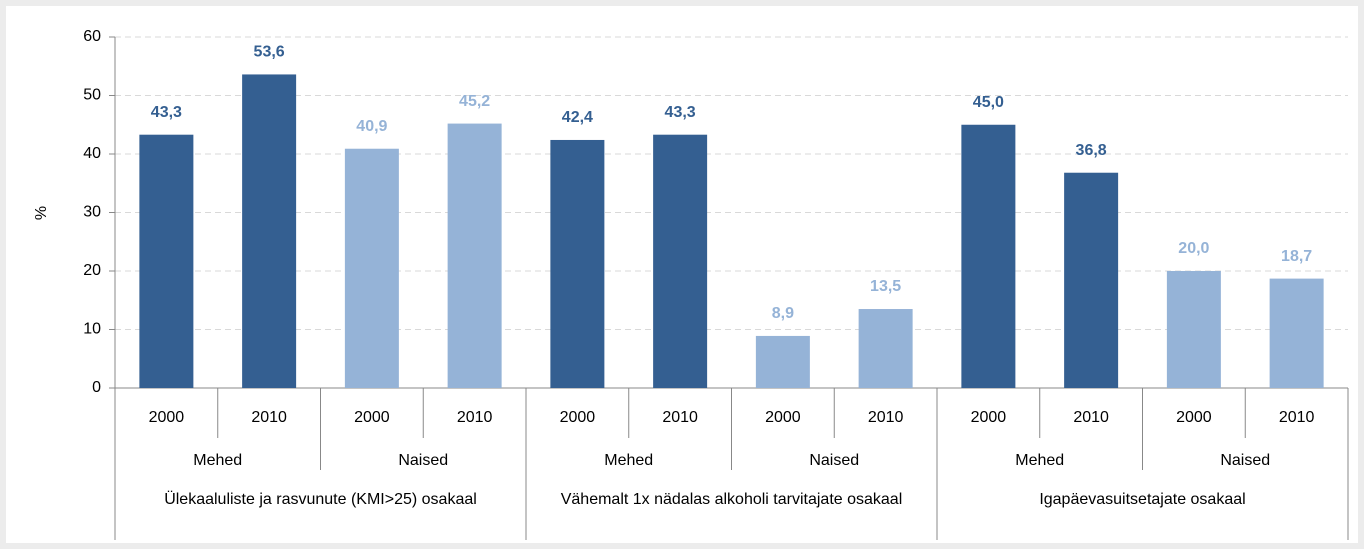  What do you see at coordinates (92, 270) in the screenshot?
I see `y-tick-label: 20` at bounding box center [92, 270].